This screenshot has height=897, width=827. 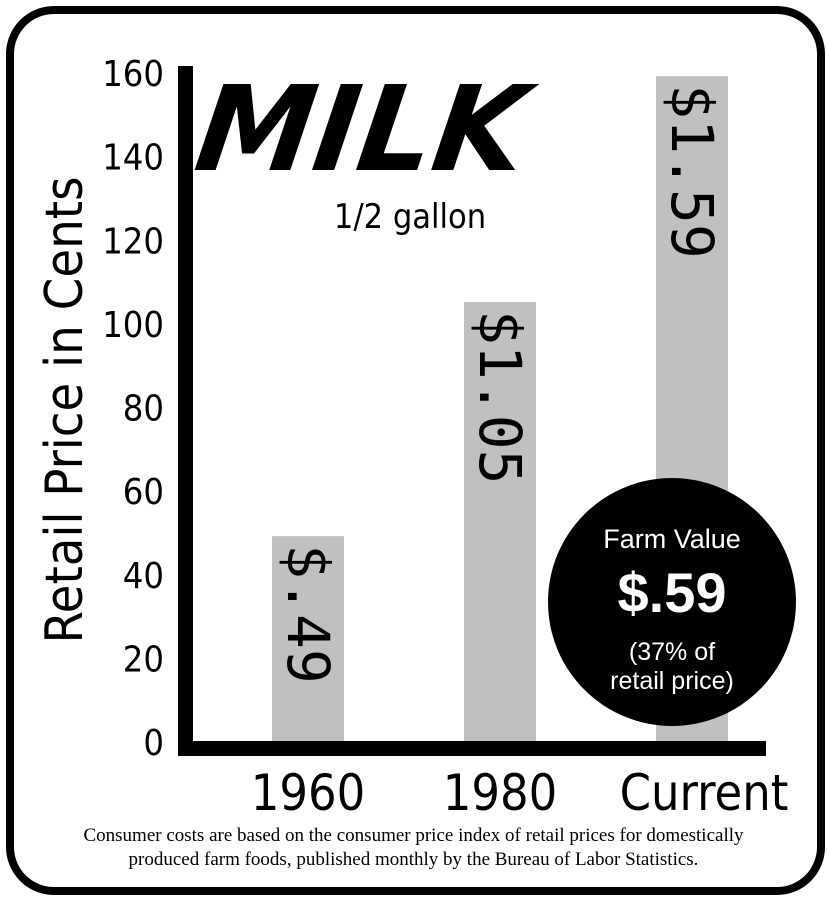 I want to click on x-tick-label: Current, so click(x=704, y=793).